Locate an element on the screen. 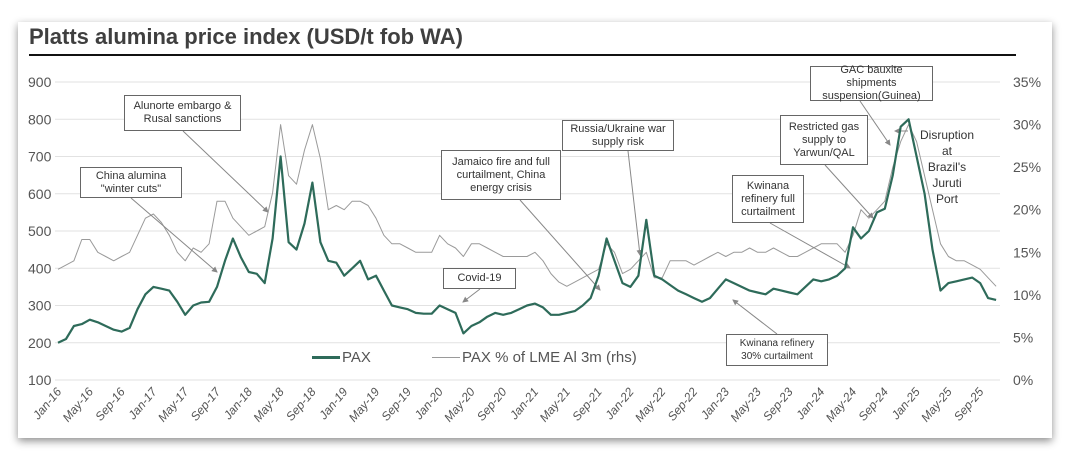 Image resolution: width=1072 pixels, height=451 pixels. annotation-restricted-gas: Restricted gas supply to Yarwun/QAL is located at coordinates (824, 140).